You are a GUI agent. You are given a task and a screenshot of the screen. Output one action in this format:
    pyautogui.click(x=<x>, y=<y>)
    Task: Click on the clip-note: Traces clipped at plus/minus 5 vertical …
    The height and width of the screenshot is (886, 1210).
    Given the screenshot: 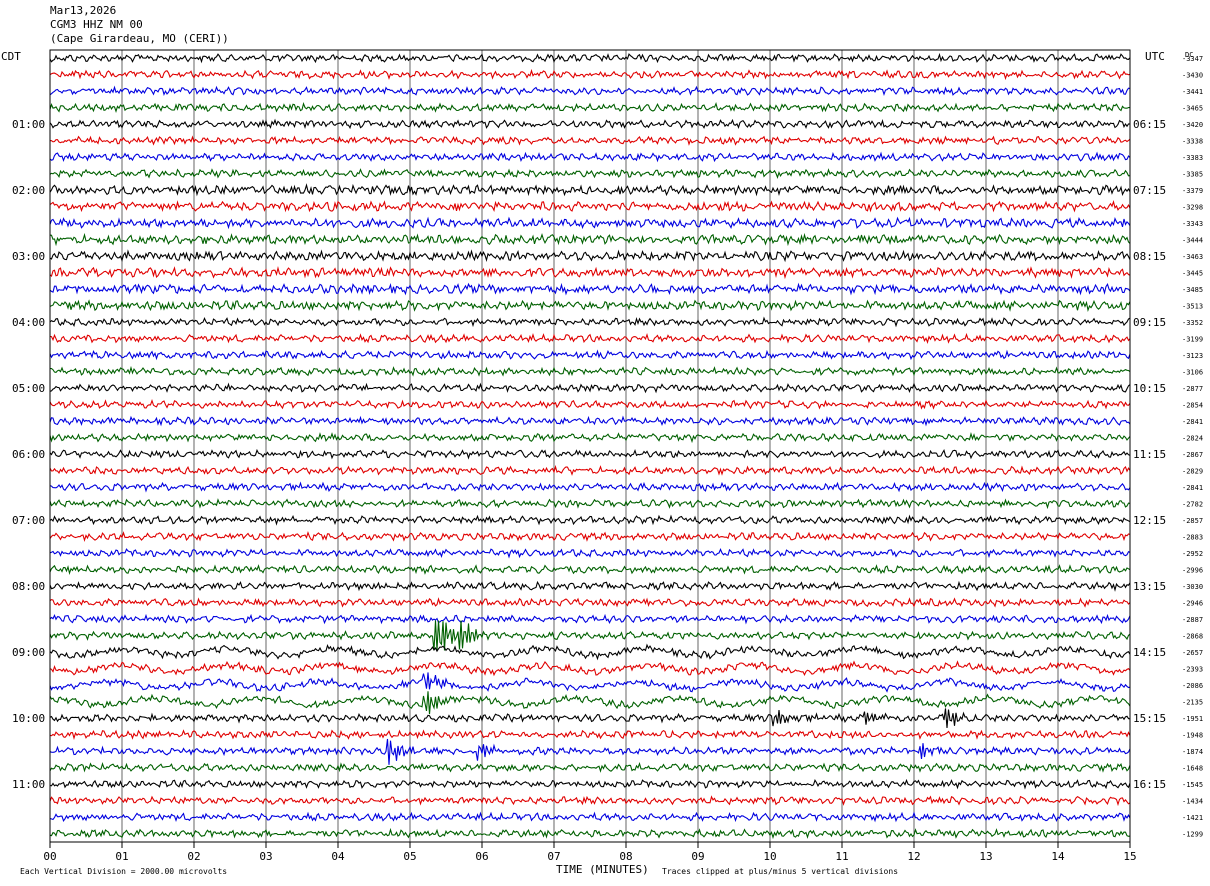 What is the action you would take?
    pyautogui.click(x=780, y=871)
    